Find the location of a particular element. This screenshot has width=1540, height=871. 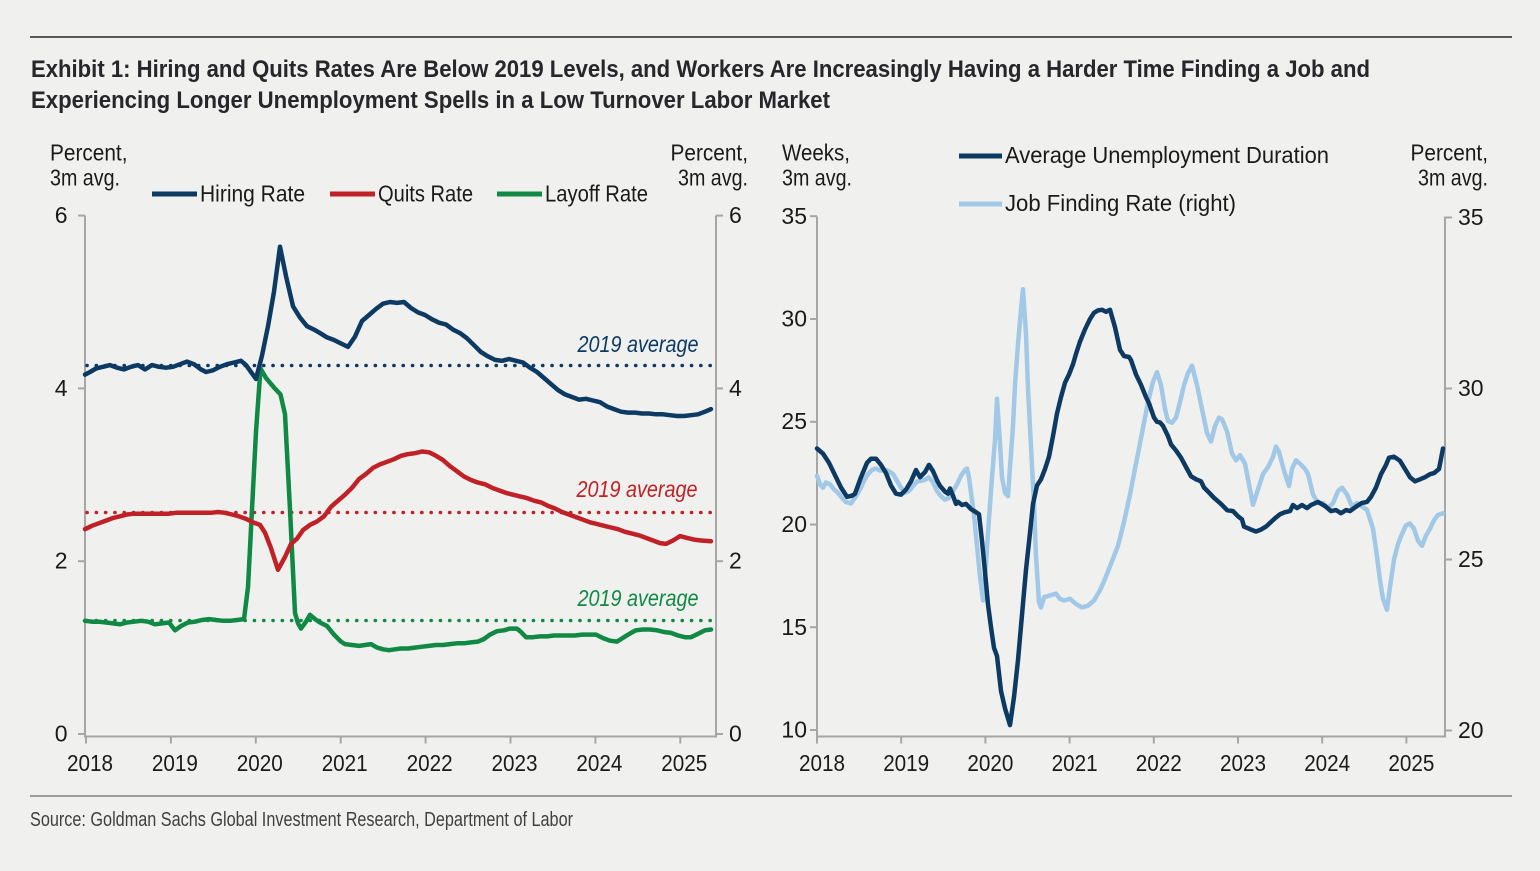

svg-text: Job Finding Rate (right) is located at coordinates (1120, 203).